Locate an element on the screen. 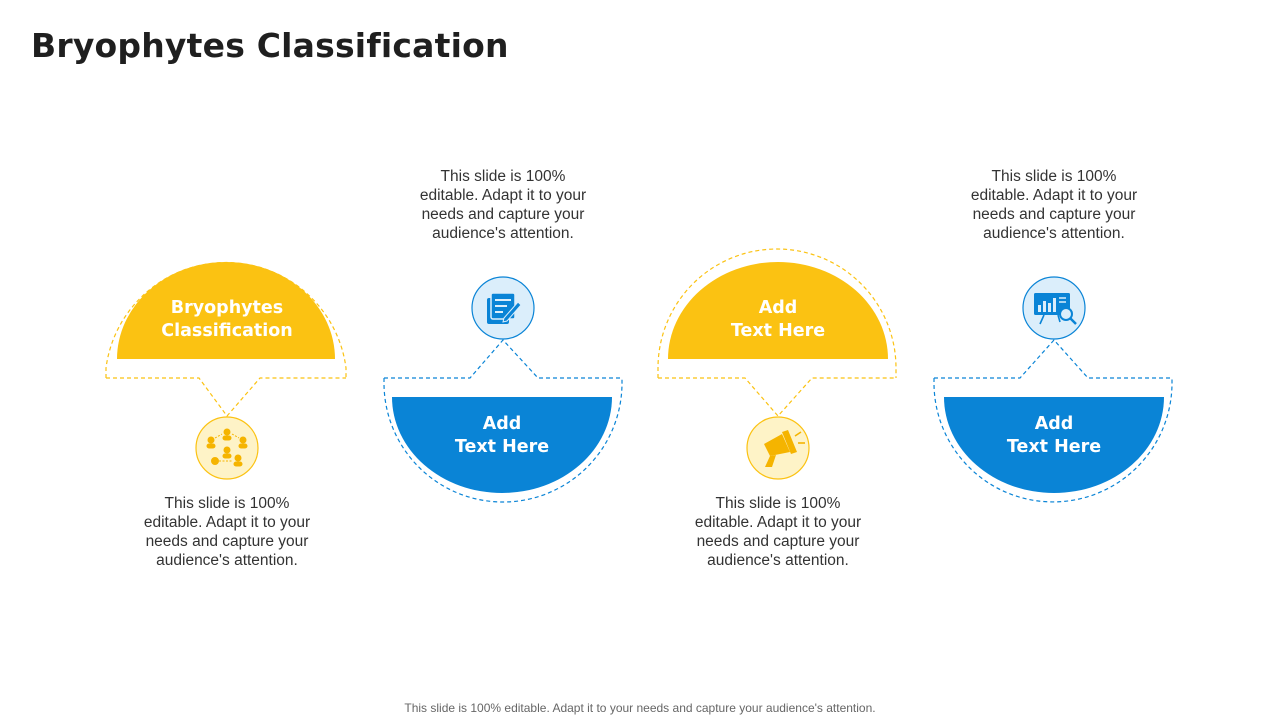  item-2-dashed-arc is located at coordinates (503, 440).